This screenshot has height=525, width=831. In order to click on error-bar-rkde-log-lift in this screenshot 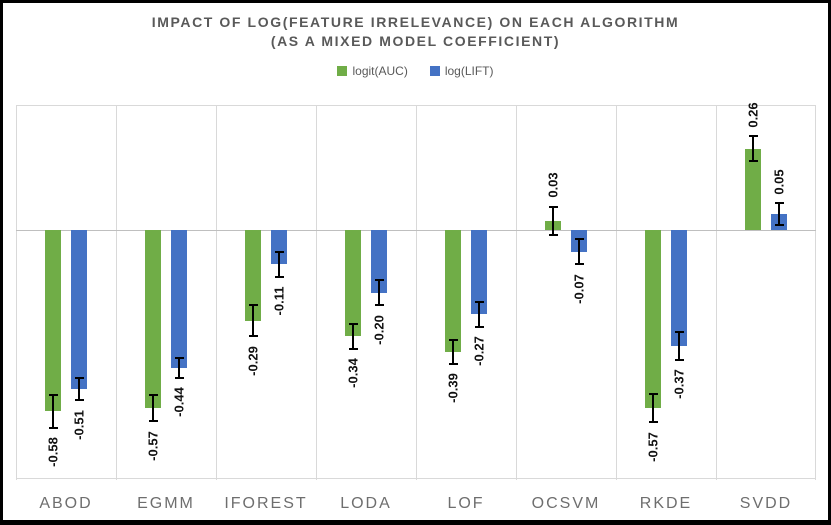, I will do `click(679, 345)`.